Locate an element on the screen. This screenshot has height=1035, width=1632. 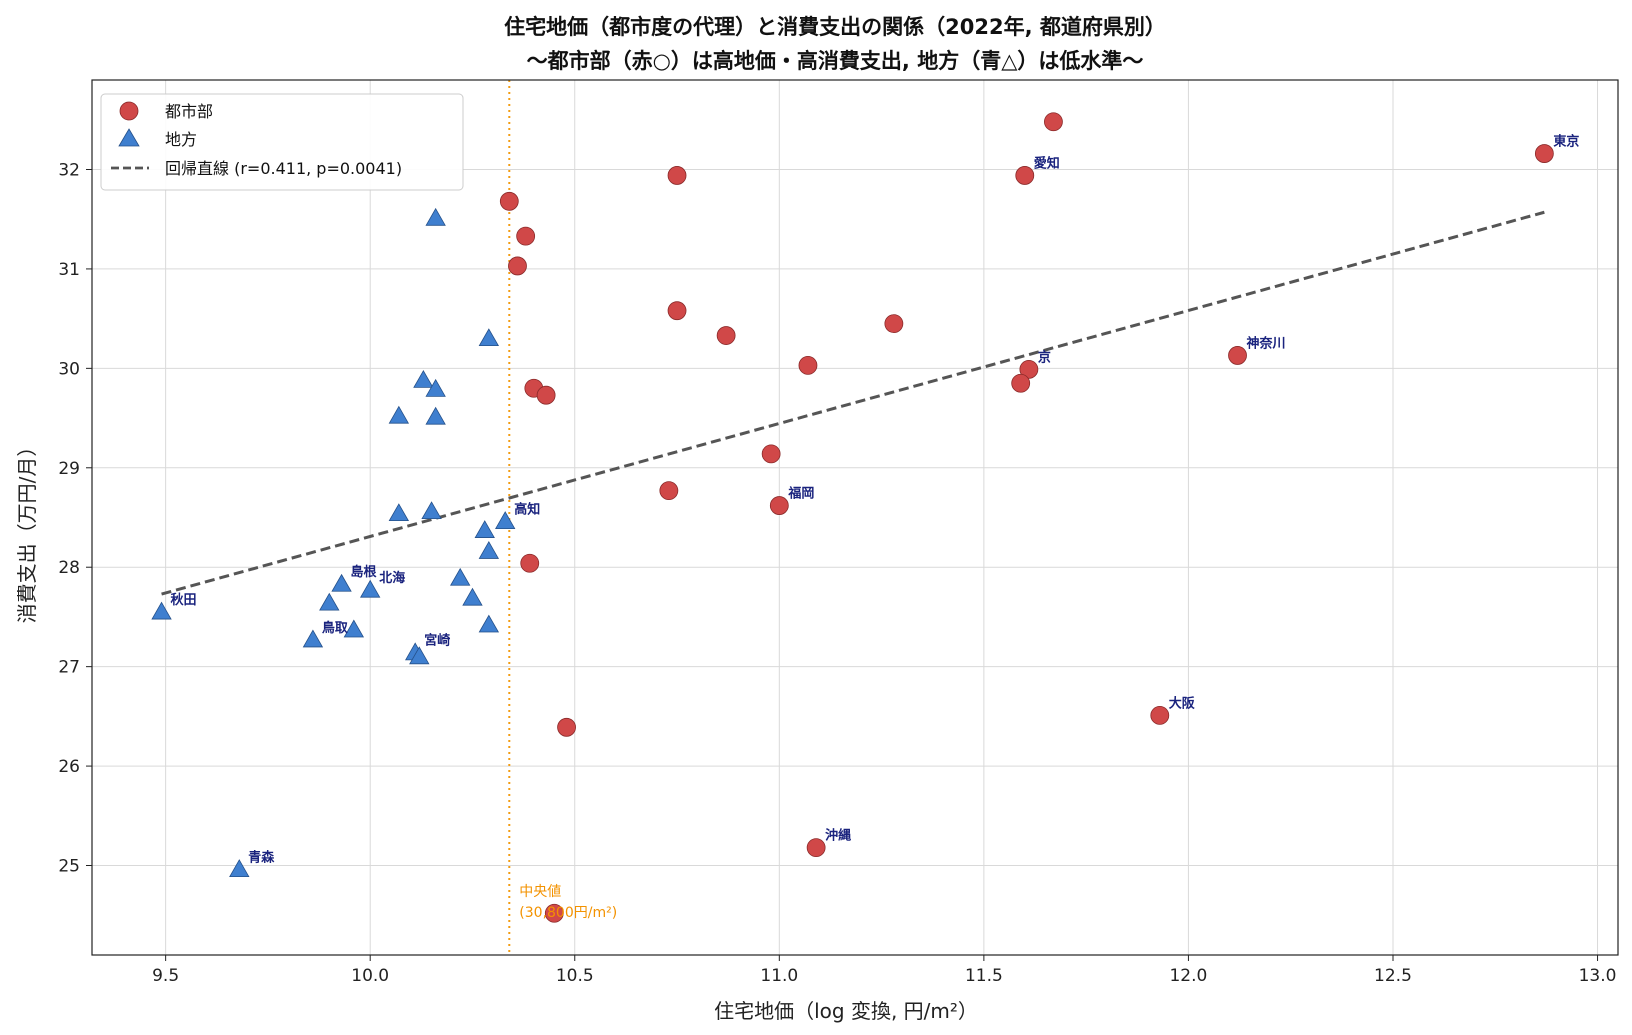
point-label: 鳥取 is located at coordinates (335, 628).